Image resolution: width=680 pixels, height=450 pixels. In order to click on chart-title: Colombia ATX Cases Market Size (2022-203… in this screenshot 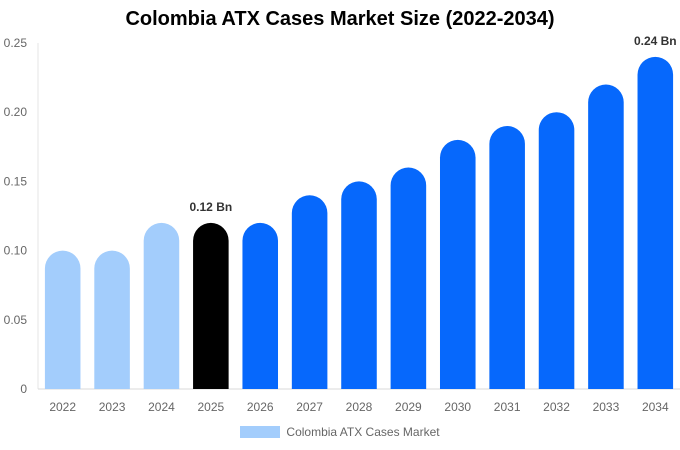, I will do `click(340, 19)`.